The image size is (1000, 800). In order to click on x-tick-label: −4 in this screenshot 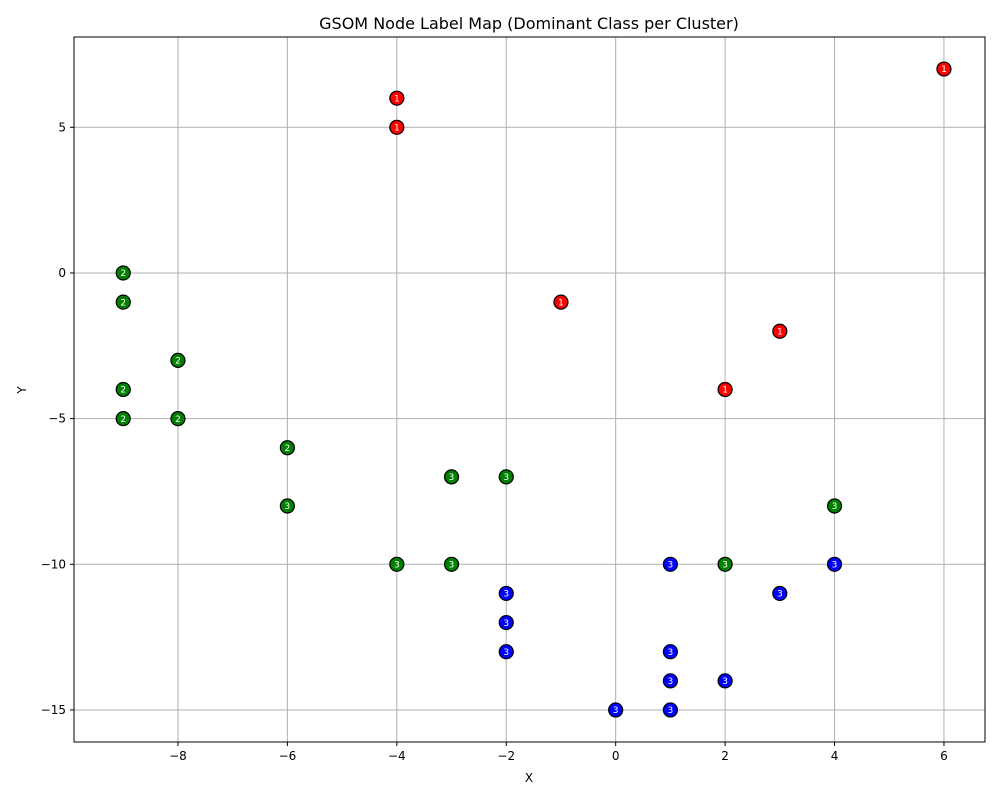, I will do `click(397, 756)`.